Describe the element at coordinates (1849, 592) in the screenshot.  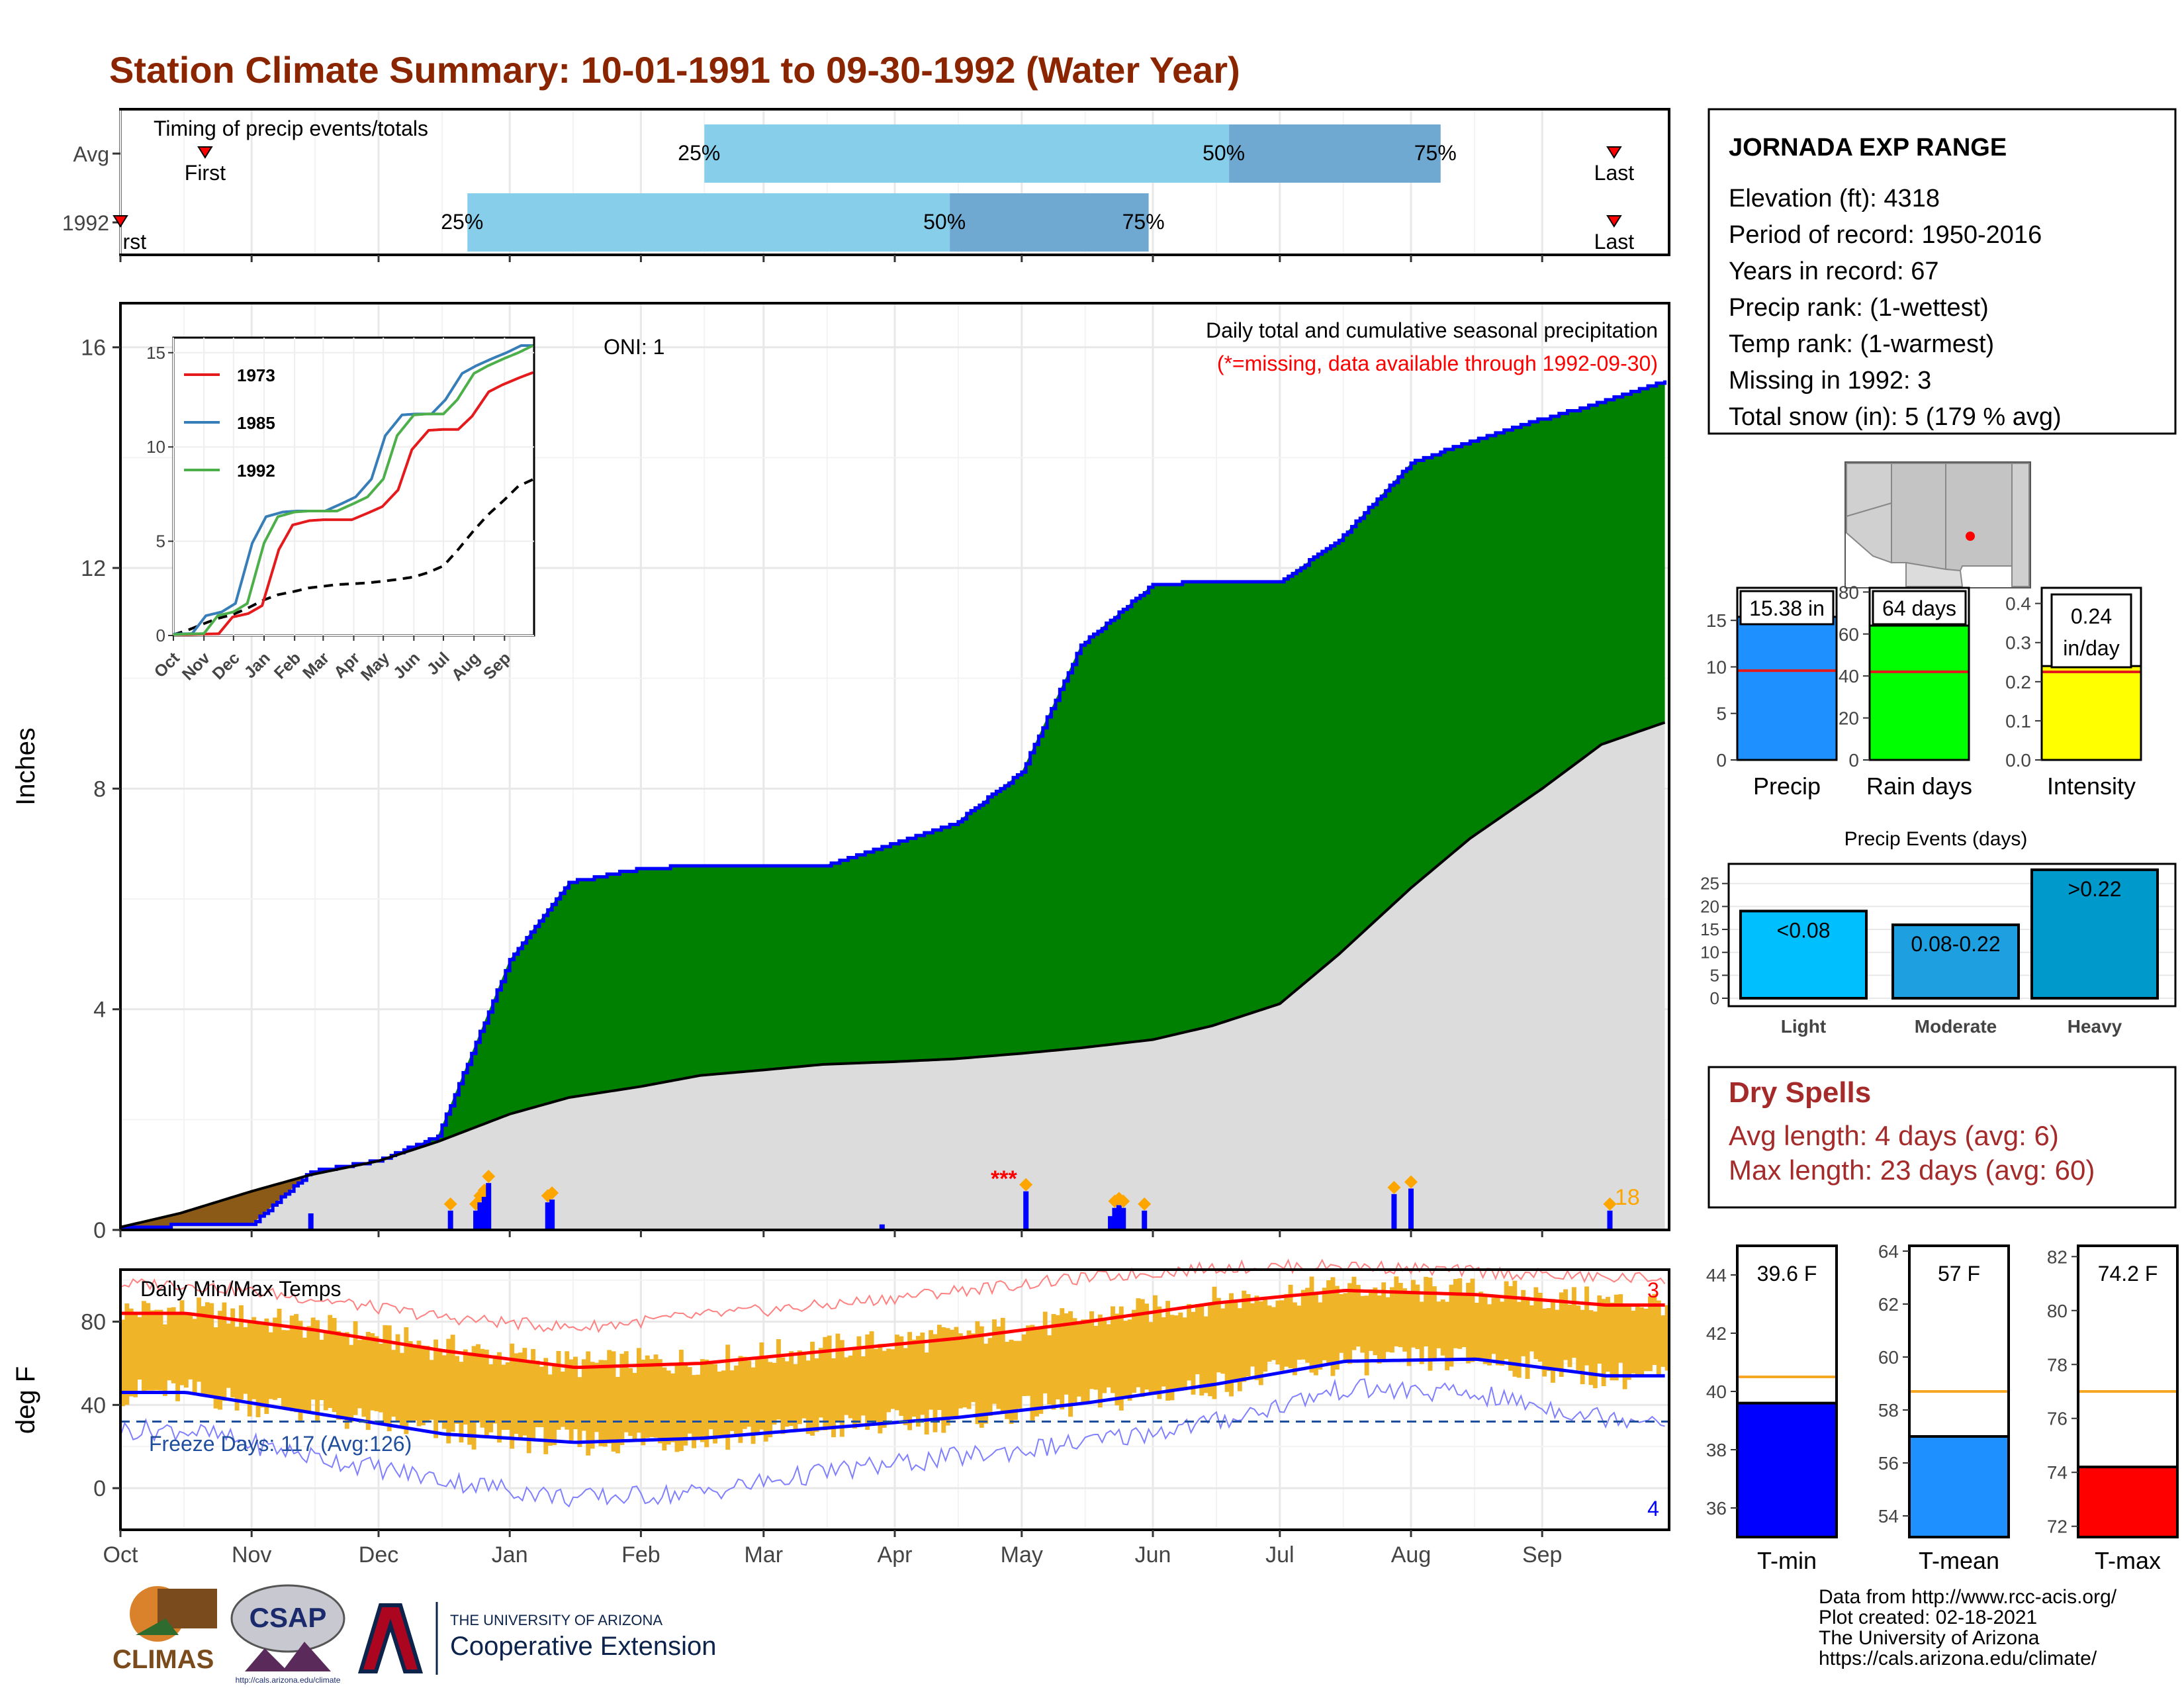
I see `mini-bar-tick-label: 80` at that location.